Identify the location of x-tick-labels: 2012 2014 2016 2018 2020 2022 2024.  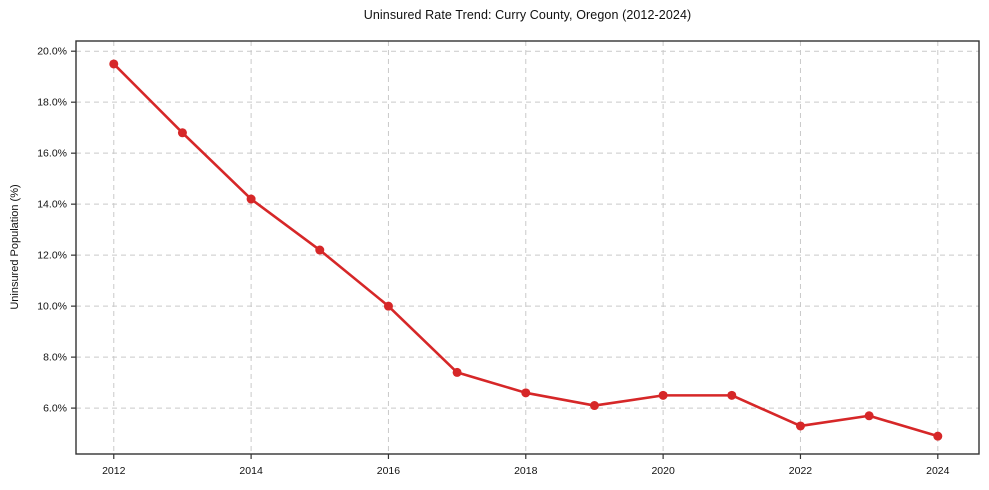
(526, 471).